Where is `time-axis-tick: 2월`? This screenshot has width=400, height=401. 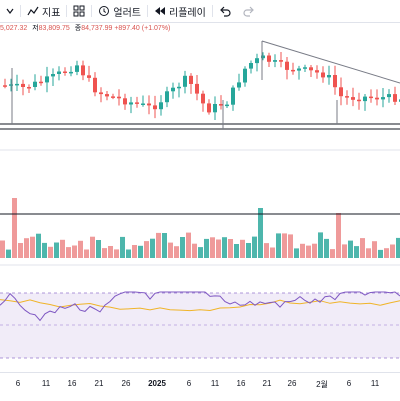
time-axis-tick: 2월 is located at coordinates (322, 384).